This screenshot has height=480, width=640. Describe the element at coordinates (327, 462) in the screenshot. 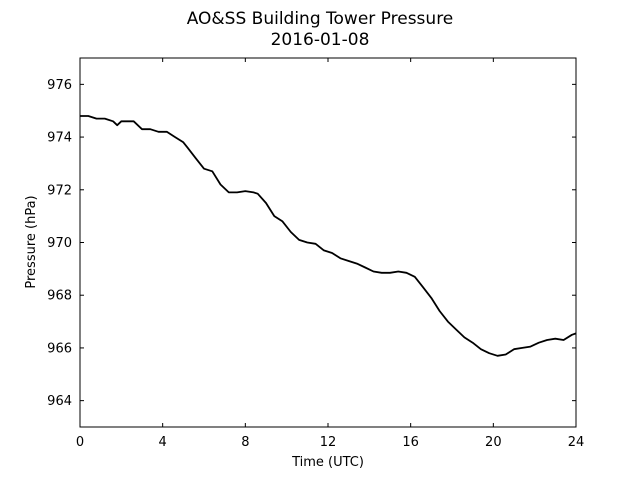

I see `x-axis-label: Time (UTC)` at that location.